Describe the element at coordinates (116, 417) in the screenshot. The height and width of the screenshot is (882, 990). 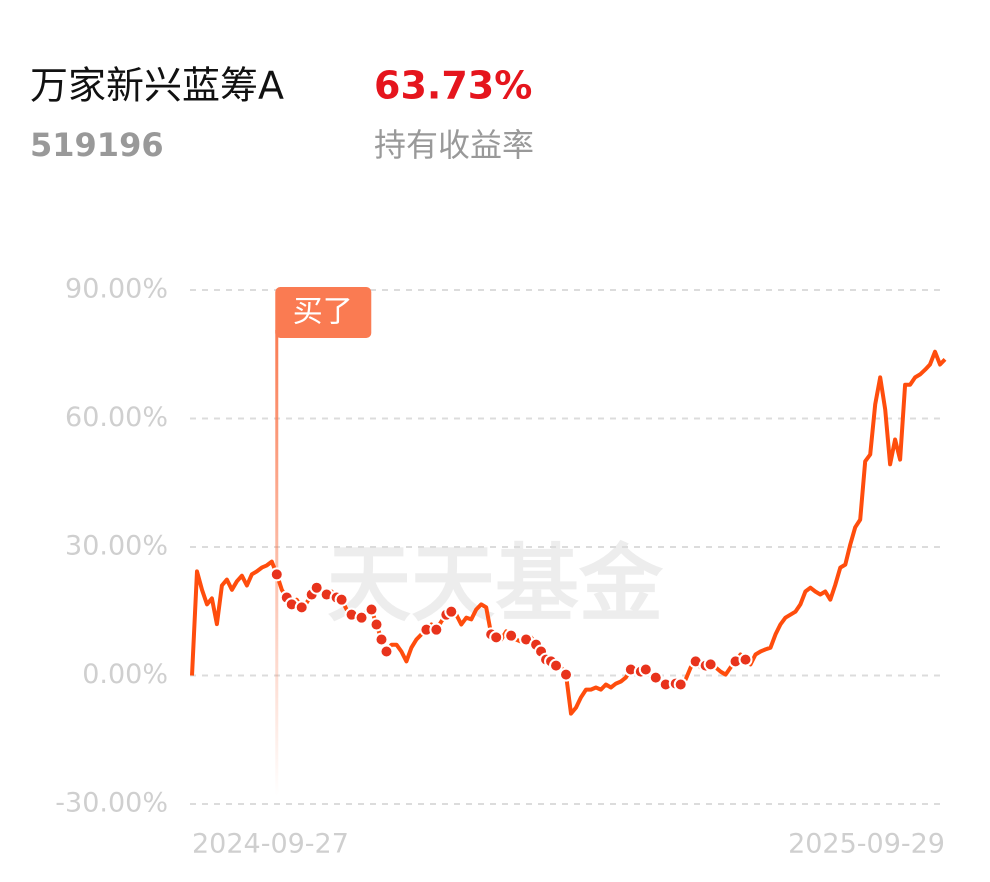
I see `y-tick-label: 60.00%` at that location.